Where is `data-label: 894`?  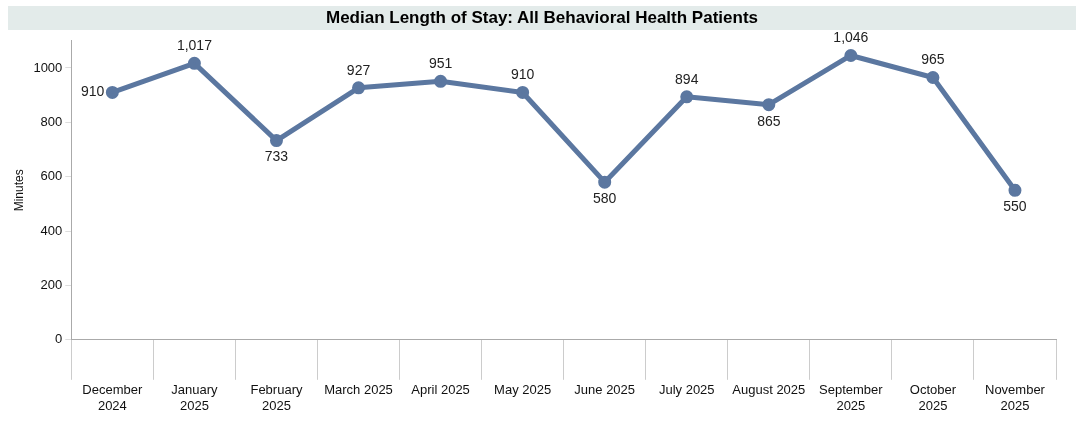
data-label: 894 is located at coordinates (687, 78).